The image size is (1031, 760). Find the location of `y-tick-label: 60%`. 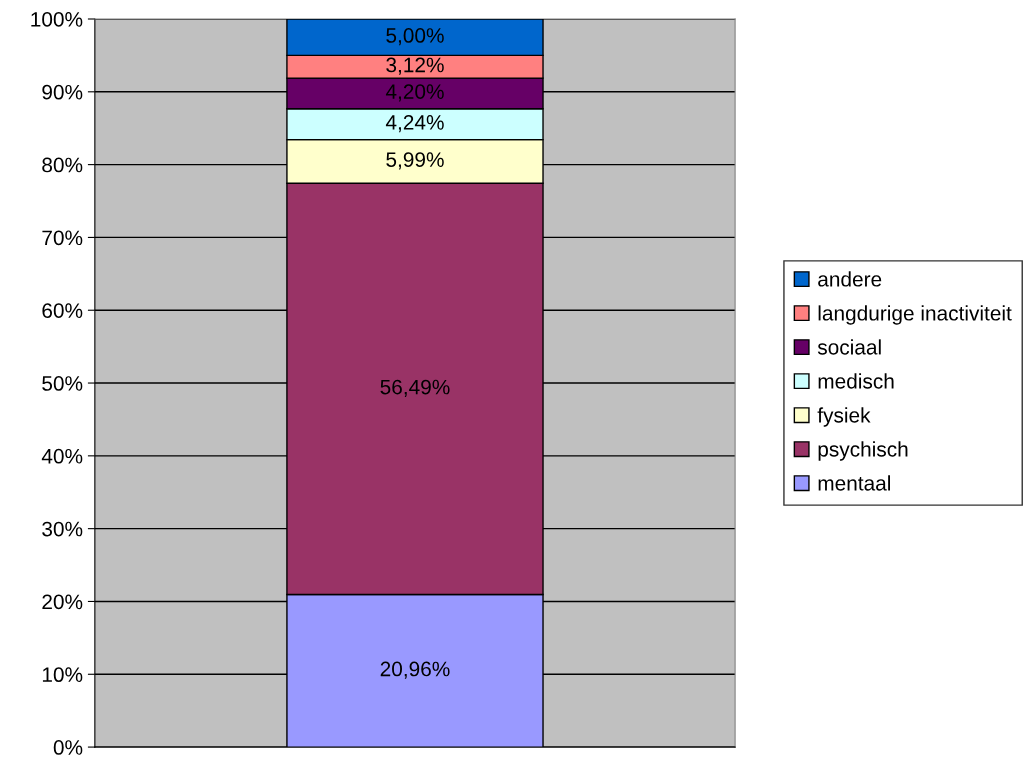

y-tick-label: 60% is located at coordinates (62, 310).